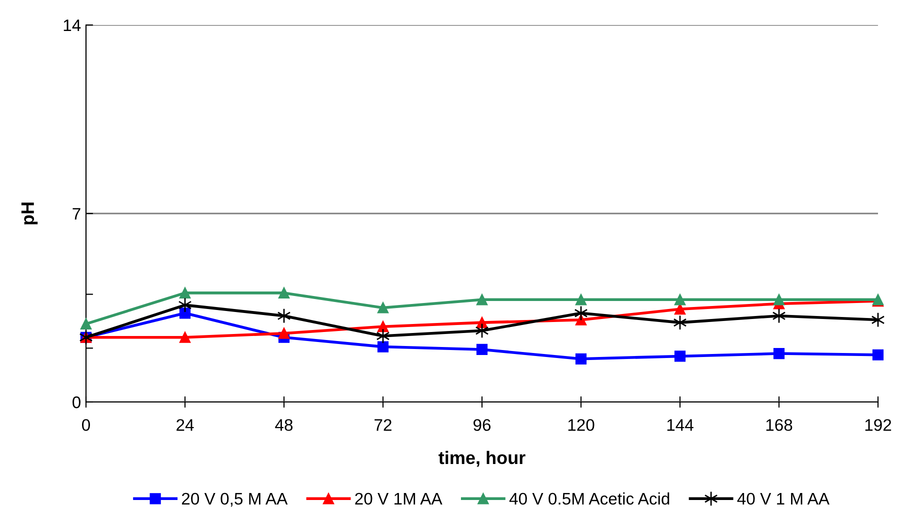 The height and width of the screenshot is (512, 898). I want to click on x-axis-title: time, hour, so click(482, 458).